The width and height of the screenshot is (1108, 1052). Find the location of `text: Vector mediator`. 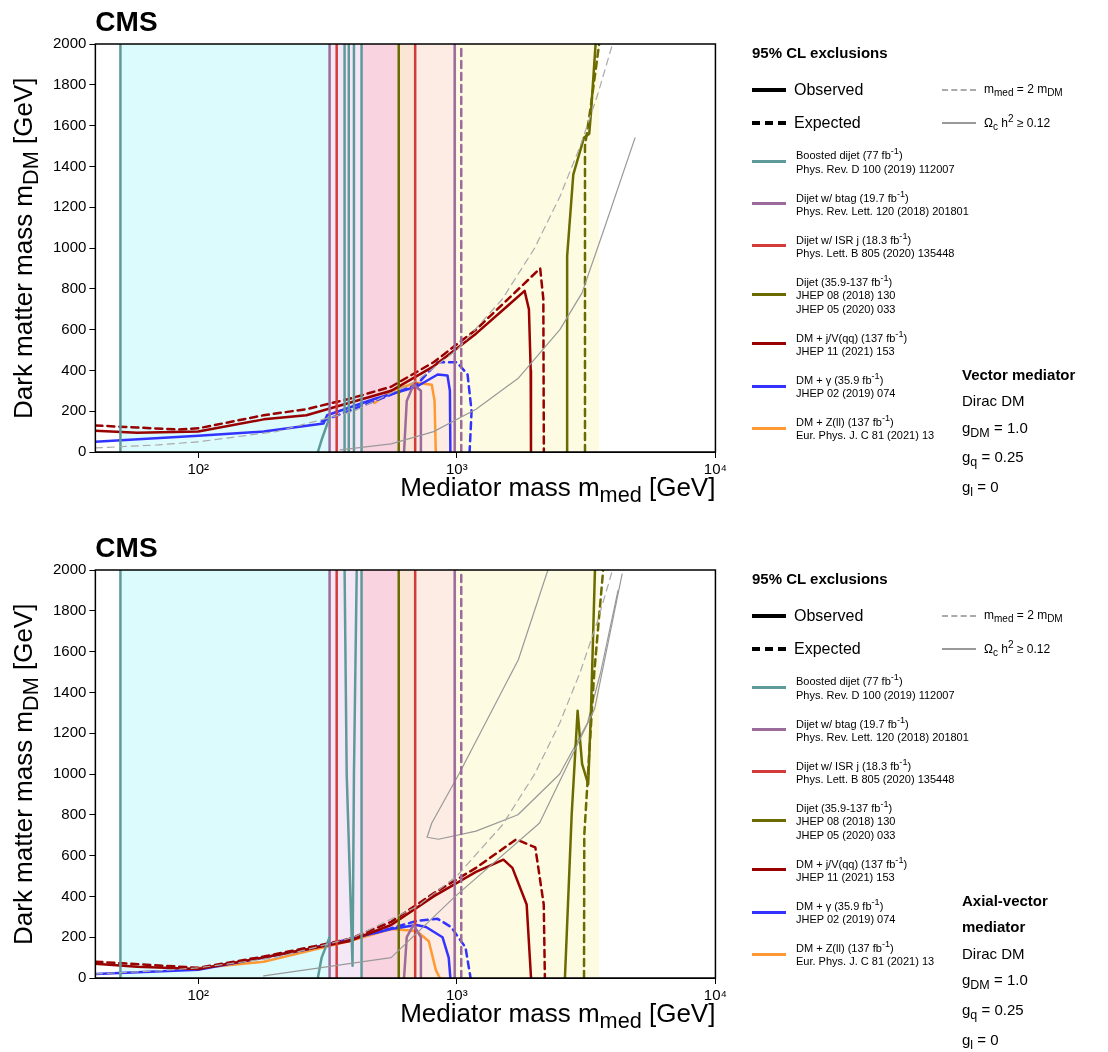

text: Vector mediator is located at coordinates (1019, 375).